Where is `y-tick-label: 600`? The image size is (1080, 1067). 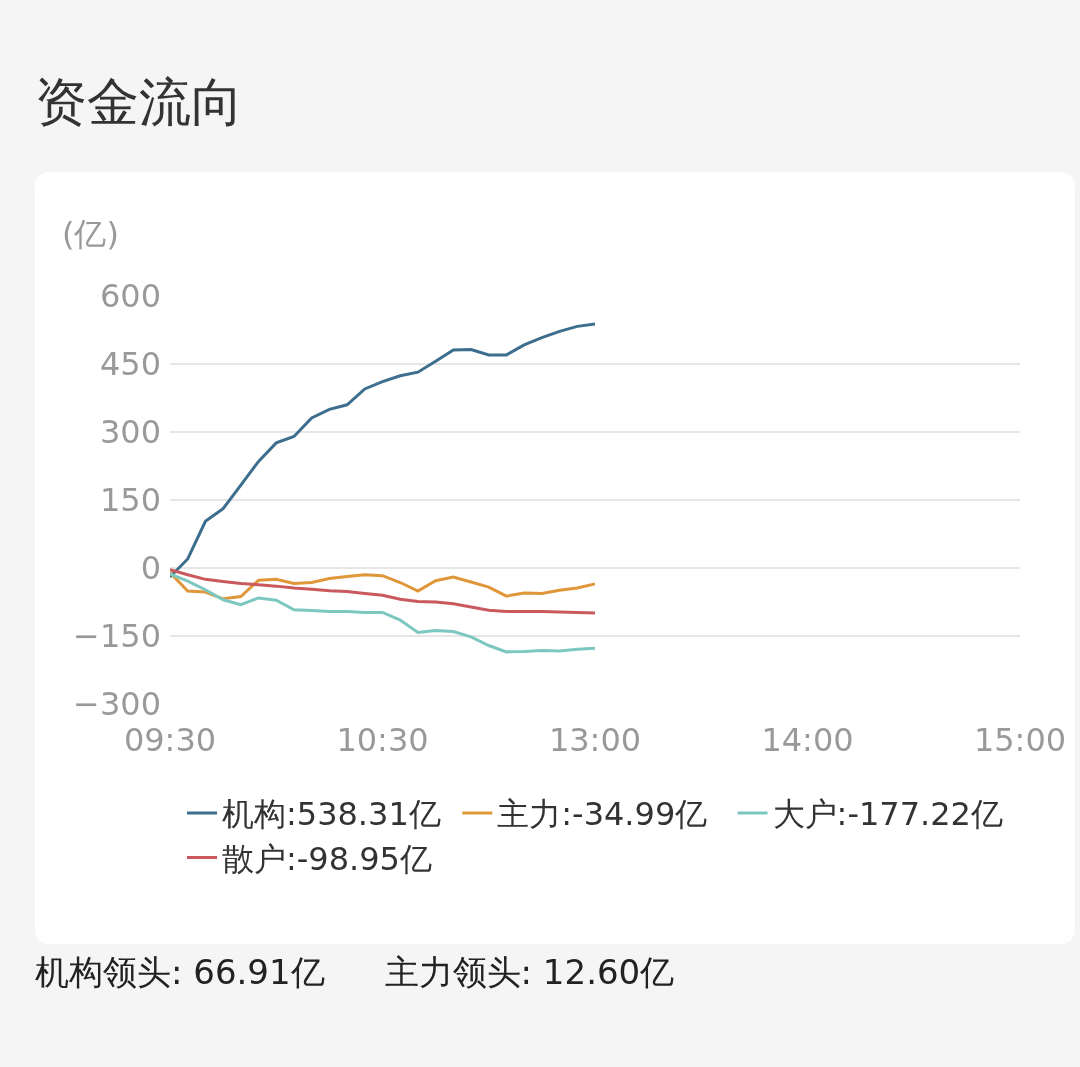
y-tick-label: 600 is located at coordinates (130, 296).